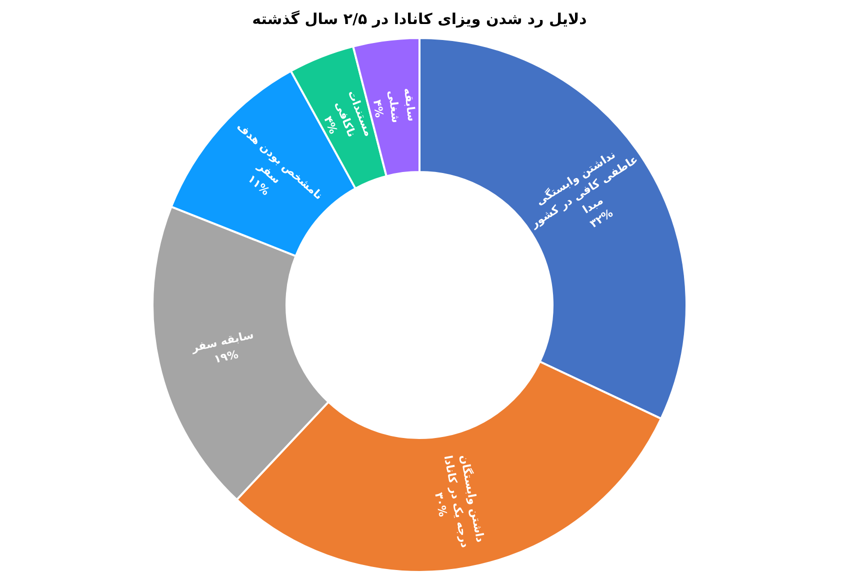  I want to click on chart-title: دلایل رد شدن ویزای کانادا در ۲/۵ سال گذشته, so click(420, 19).